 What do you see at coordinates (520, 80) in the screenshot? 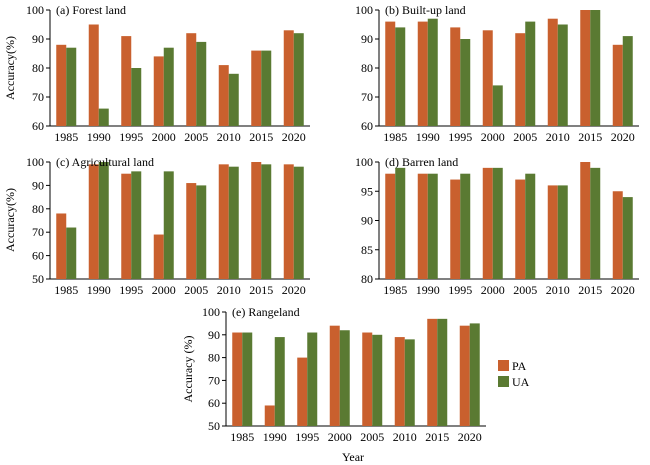
I see `bar-pa-2005` at bounding box center [520, 80].